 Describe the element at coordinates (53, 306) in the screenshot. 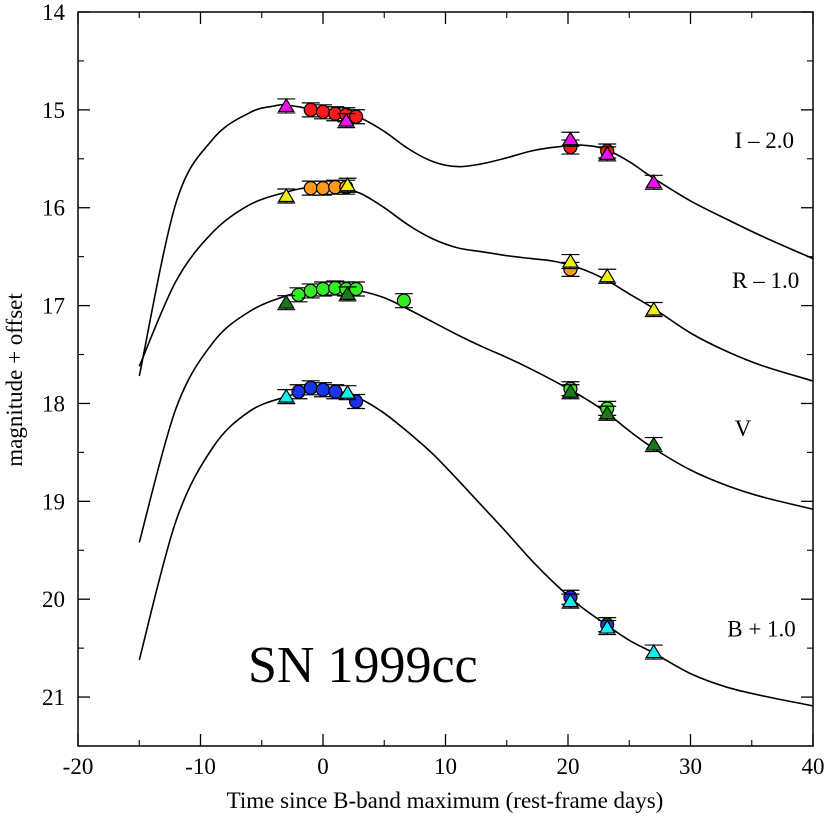

I see `y-tick-label: 17` at that location.